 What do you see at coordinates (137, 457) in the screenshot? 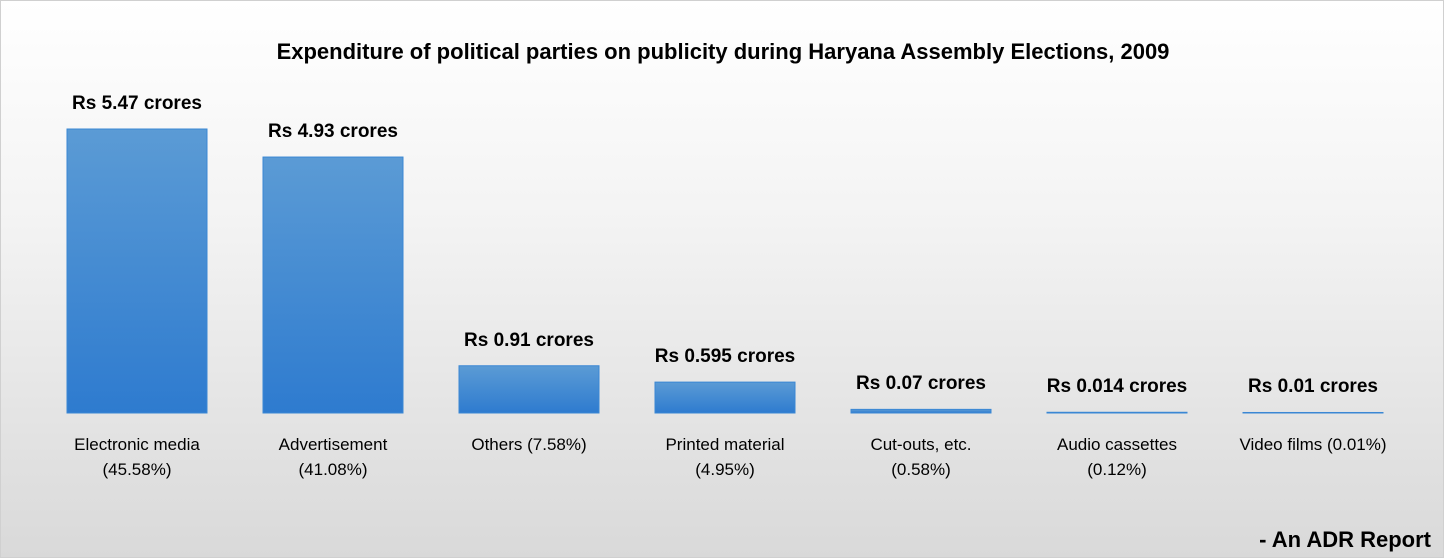
I see `x-tick-label: Electronic media (45.58%)` at bounding box center [137, 457].